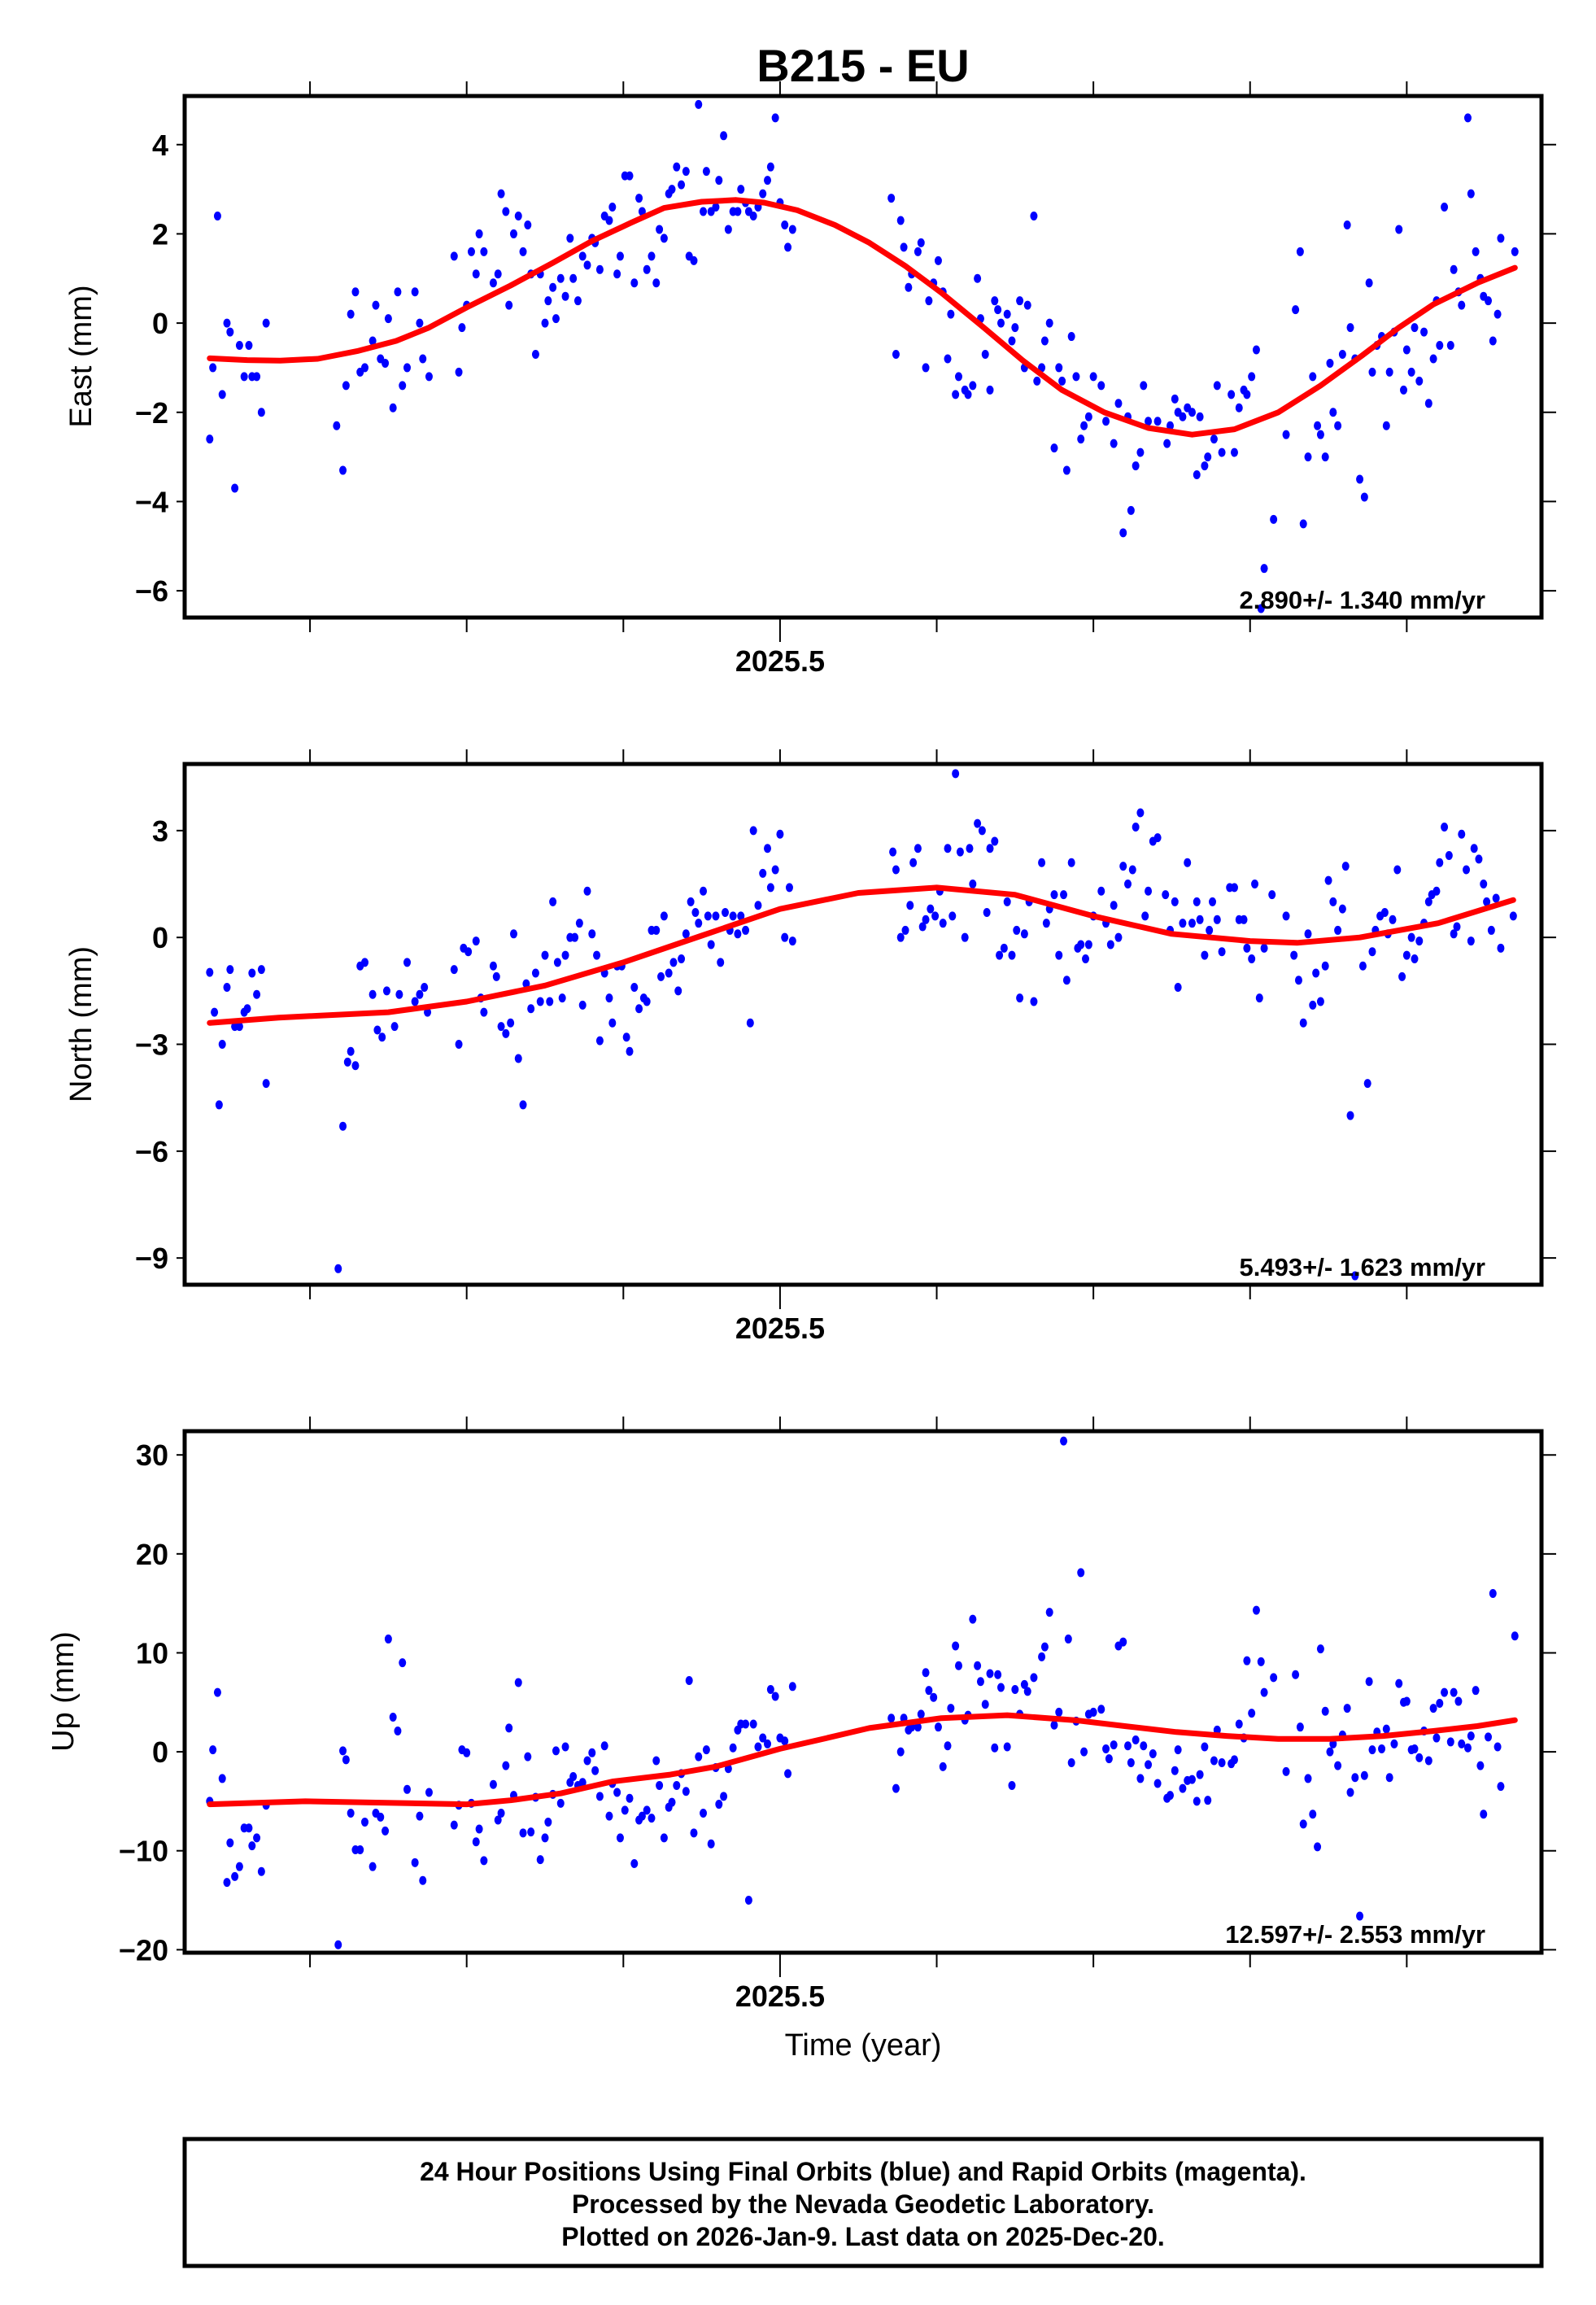 The image size is (1596, 2305). Describe the element at coordinates (160, 146) in the screenshot. I see `east-y-tick-label: 4` at that location.